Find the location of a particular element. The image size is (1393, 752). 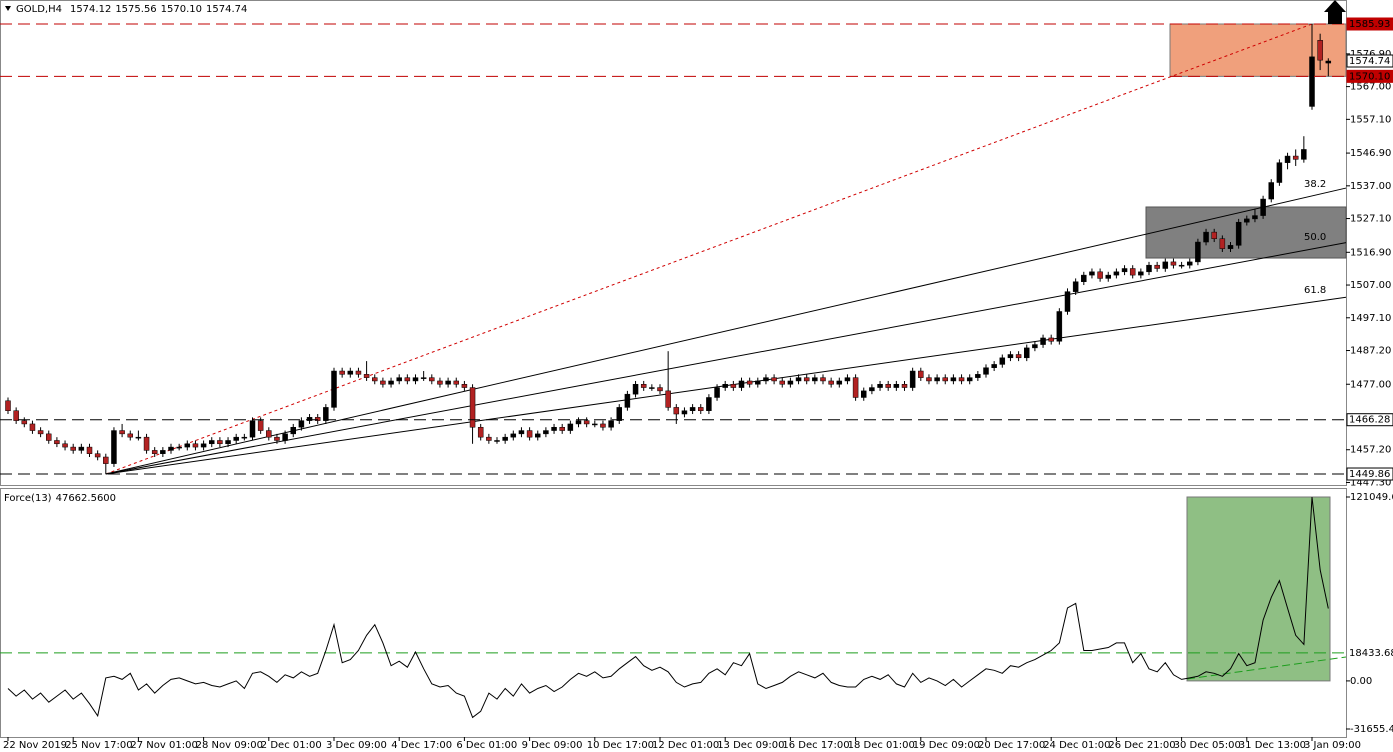

level-label: 18433.68 is located at coordinates (1371, 653).